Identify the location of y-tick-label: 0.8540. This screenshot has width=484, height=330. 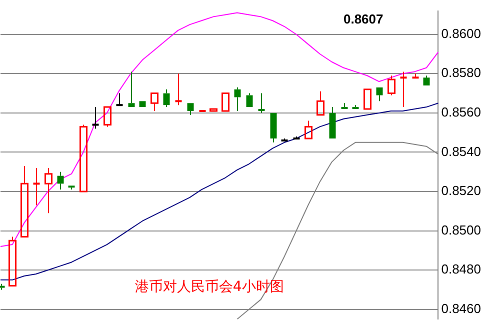
(461, 151).